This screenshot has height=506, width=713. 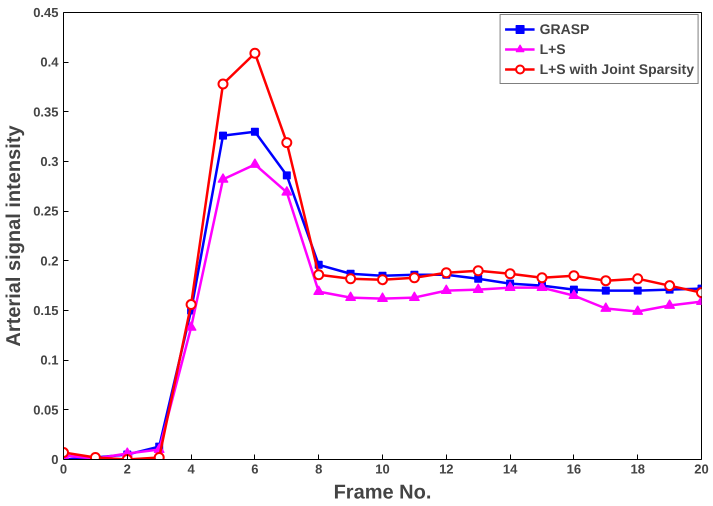 What do you see at coordinates (46, 410) in the screenshot?
I see `y-tick-label: 0.05` at bounding box center [46, 410].